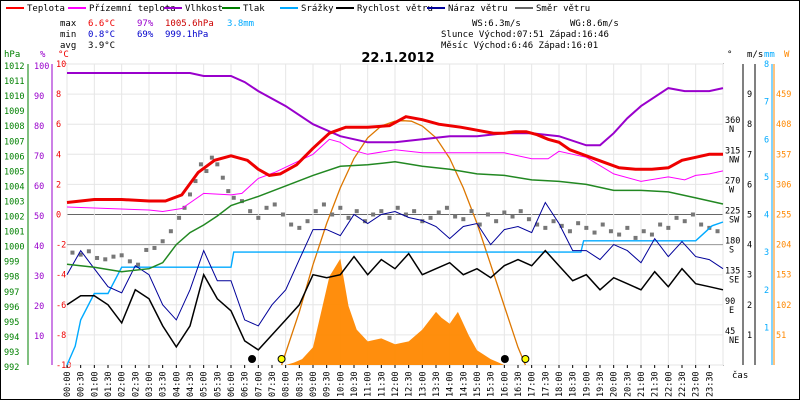 Image resolution: width=800 pixels, height=400 pixels. Describe the element at coordinates (63, 55) in the screenshot. I see `axis-temp-label: °C` at that location.